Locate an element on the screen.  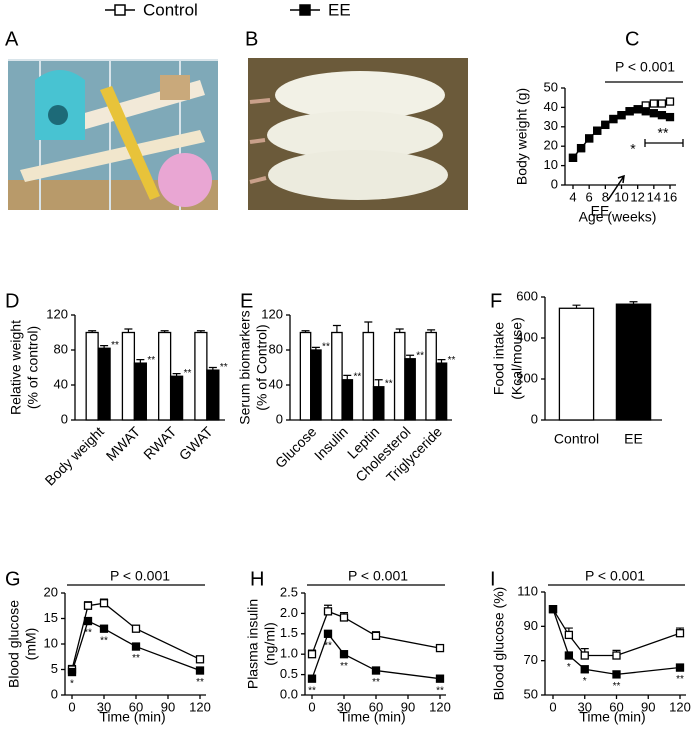
photo-mice is located at coordinates (358, 134).